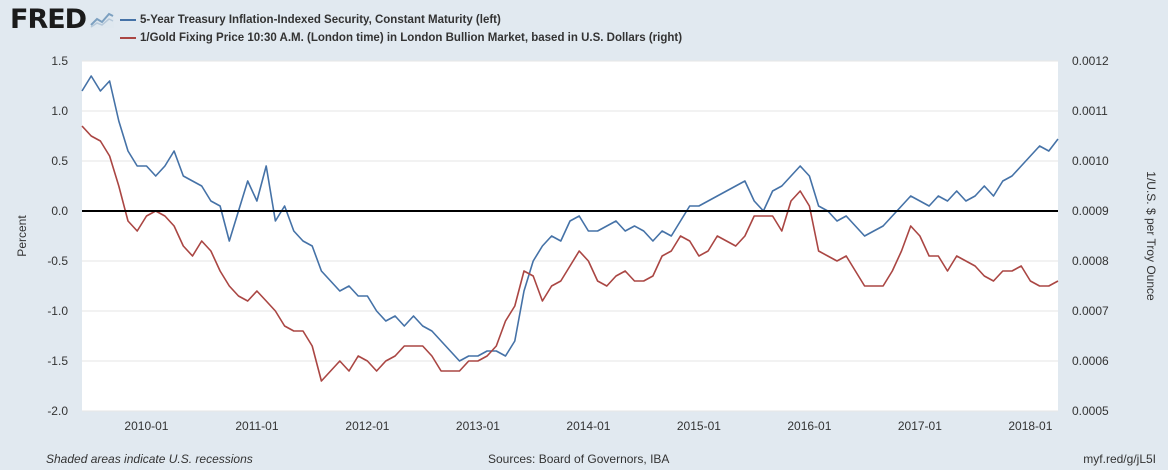  Describe the element at coordinates (57, 361) in the screenshot. I see `y-left-tick-label: -1.5` at that location.